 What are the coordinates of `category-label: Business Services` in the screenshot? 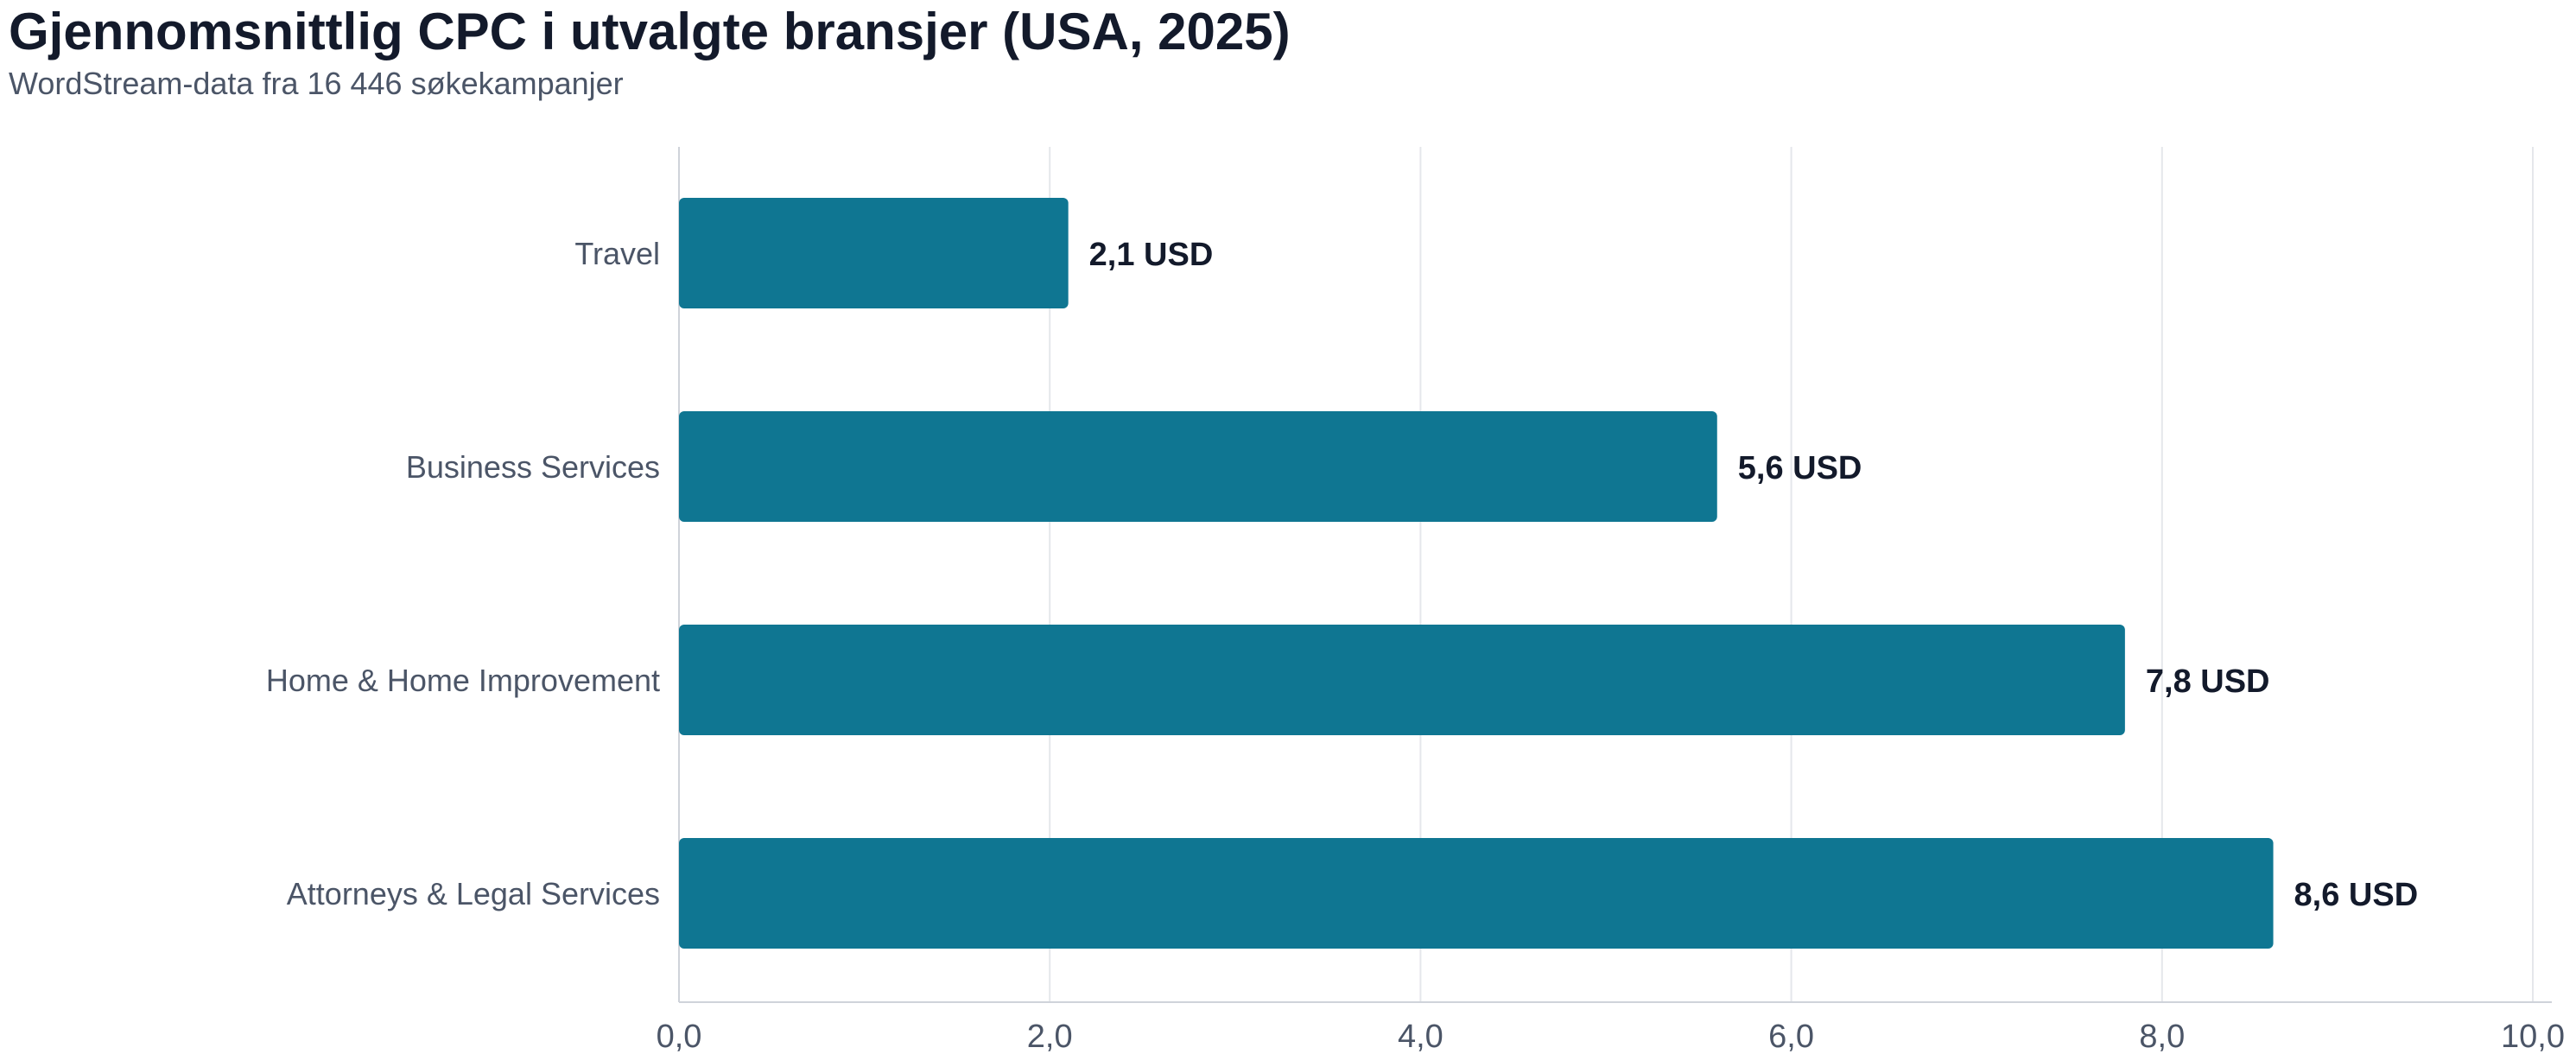 It's located at (533, 467).